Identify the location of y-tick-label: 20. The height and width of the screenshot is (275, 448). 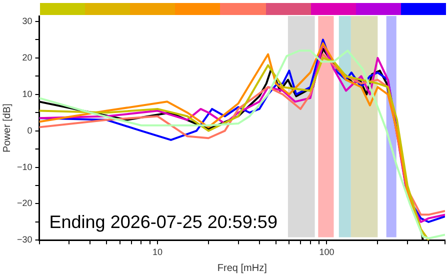
(27, 57).